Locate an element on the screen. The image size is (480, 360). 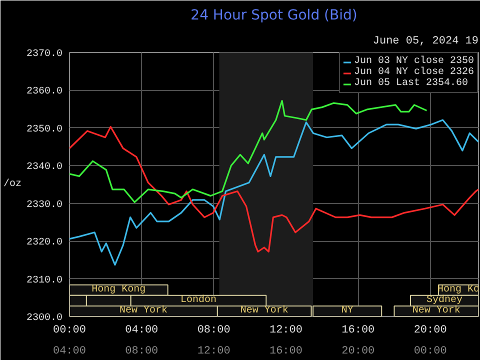
x-tick-label: 16:00 is located at coordinates (358, 330).